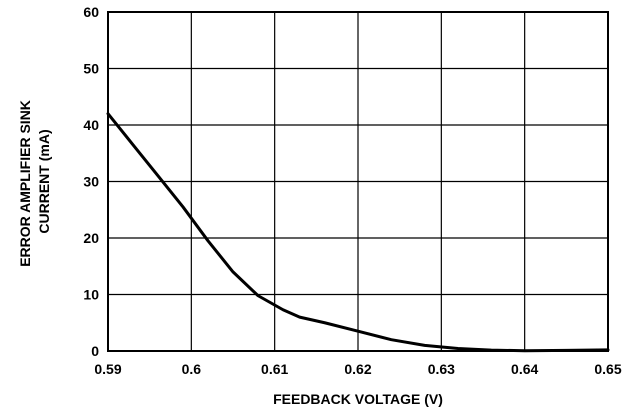 This screenshot has width=637, height=412. I want to click on x-tick-label: 0.59, so click(107, 369).